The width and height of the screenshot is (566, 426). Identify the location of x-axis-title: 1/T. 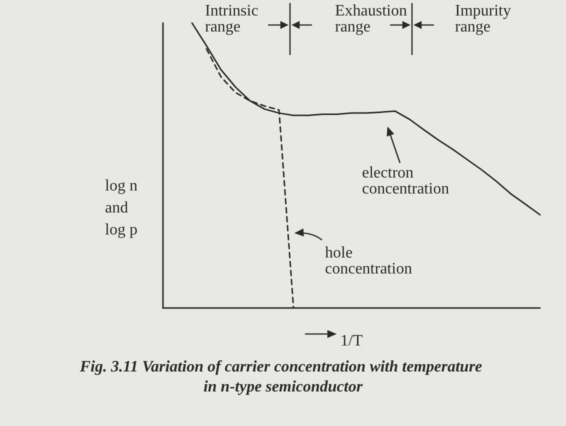
(351, 341).